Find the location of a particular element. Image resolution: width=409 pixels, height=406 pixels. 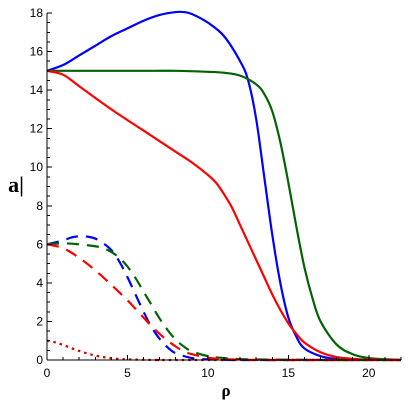

y-axis-label: a| is located at coordinates (16, 184).